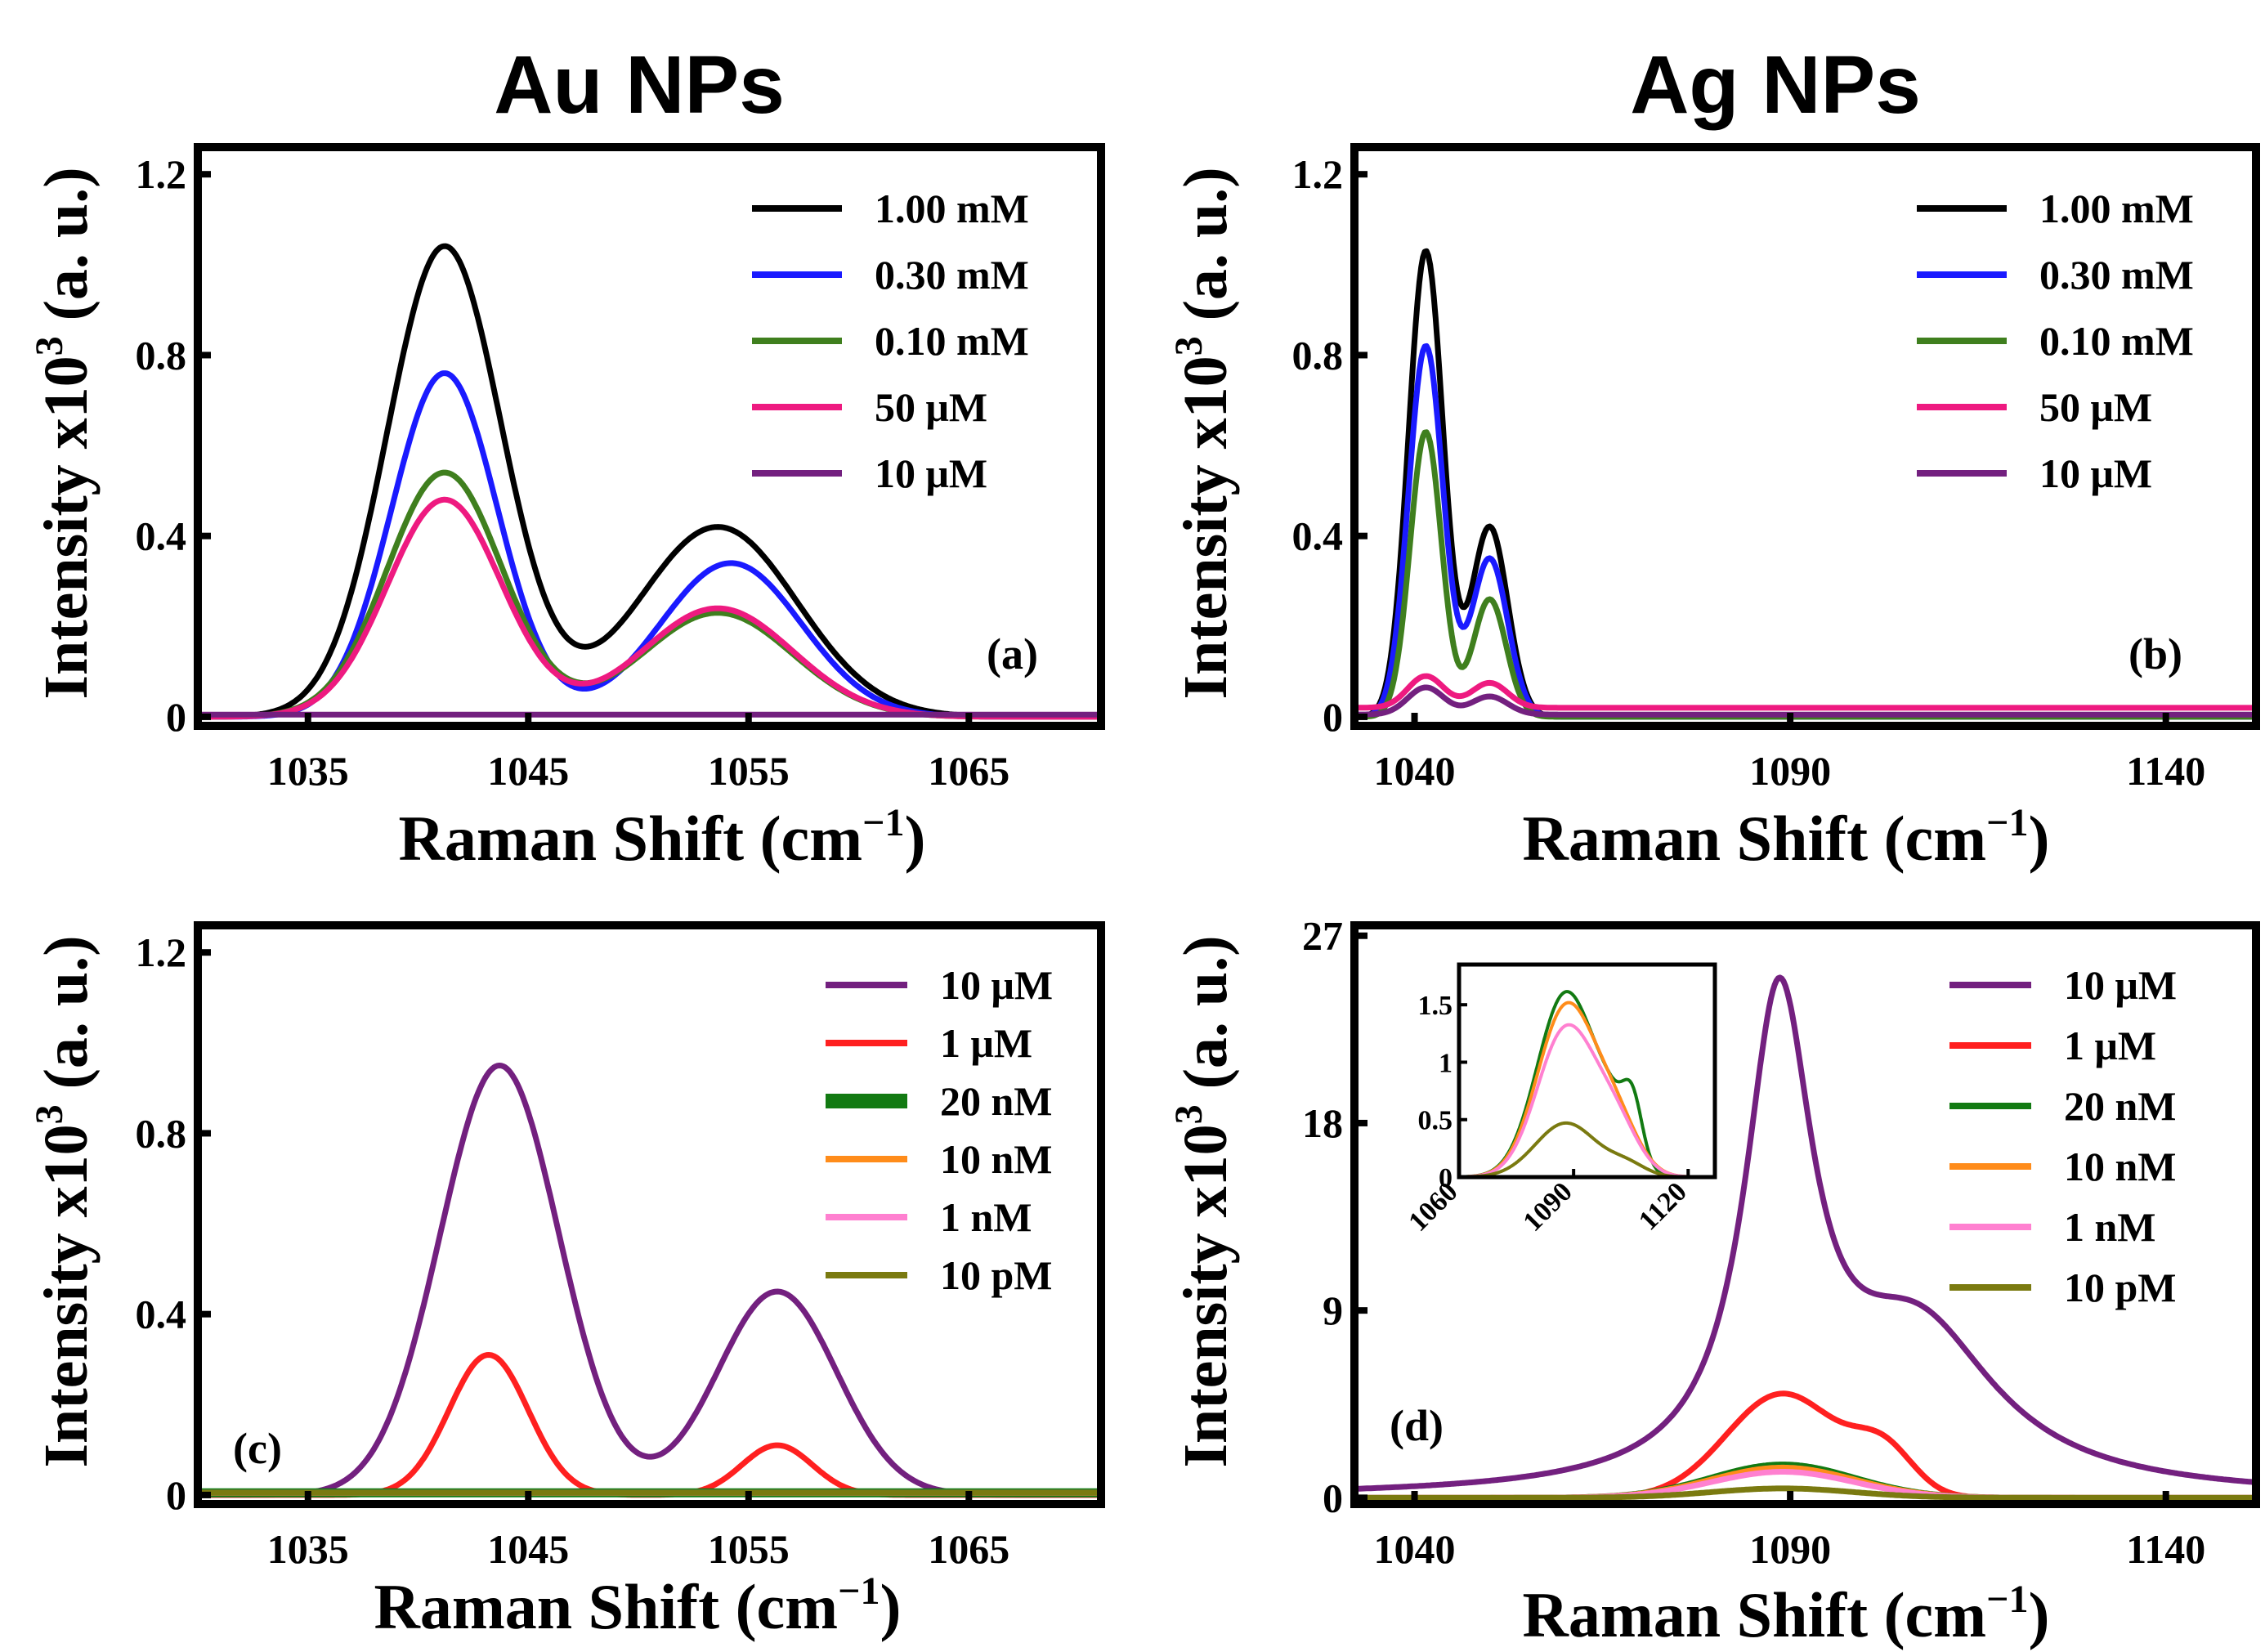  I want to click on title-ag-nps: Ag NPs, so click(1775, 85).